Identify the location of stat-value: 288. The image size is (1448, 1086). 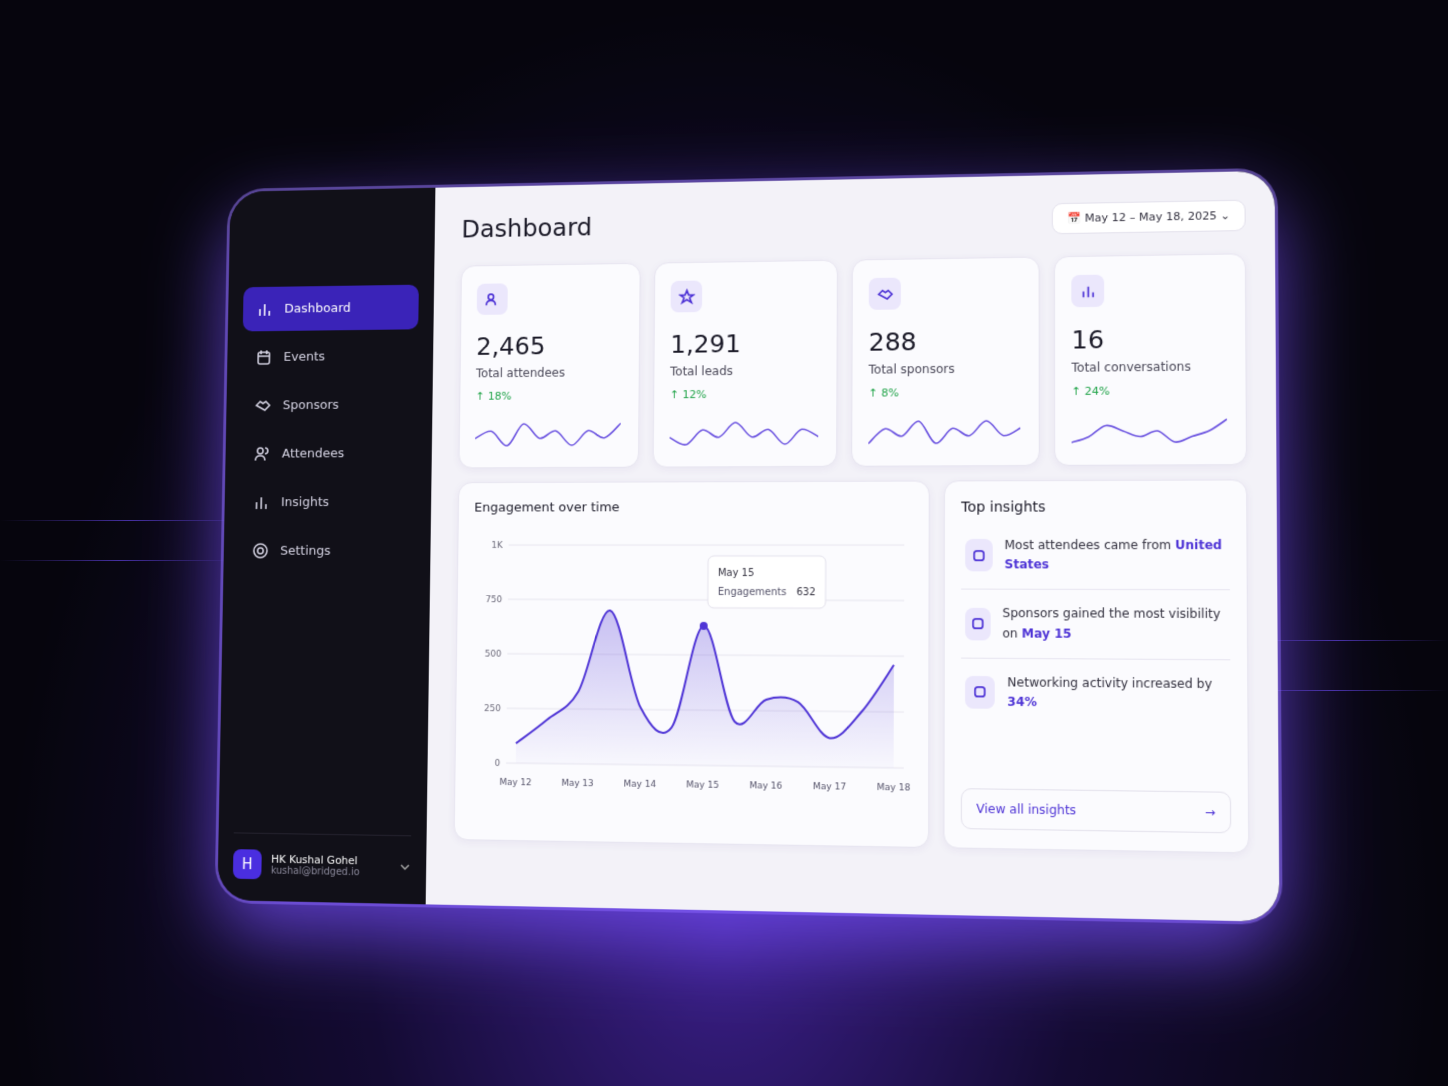
(892, 342).